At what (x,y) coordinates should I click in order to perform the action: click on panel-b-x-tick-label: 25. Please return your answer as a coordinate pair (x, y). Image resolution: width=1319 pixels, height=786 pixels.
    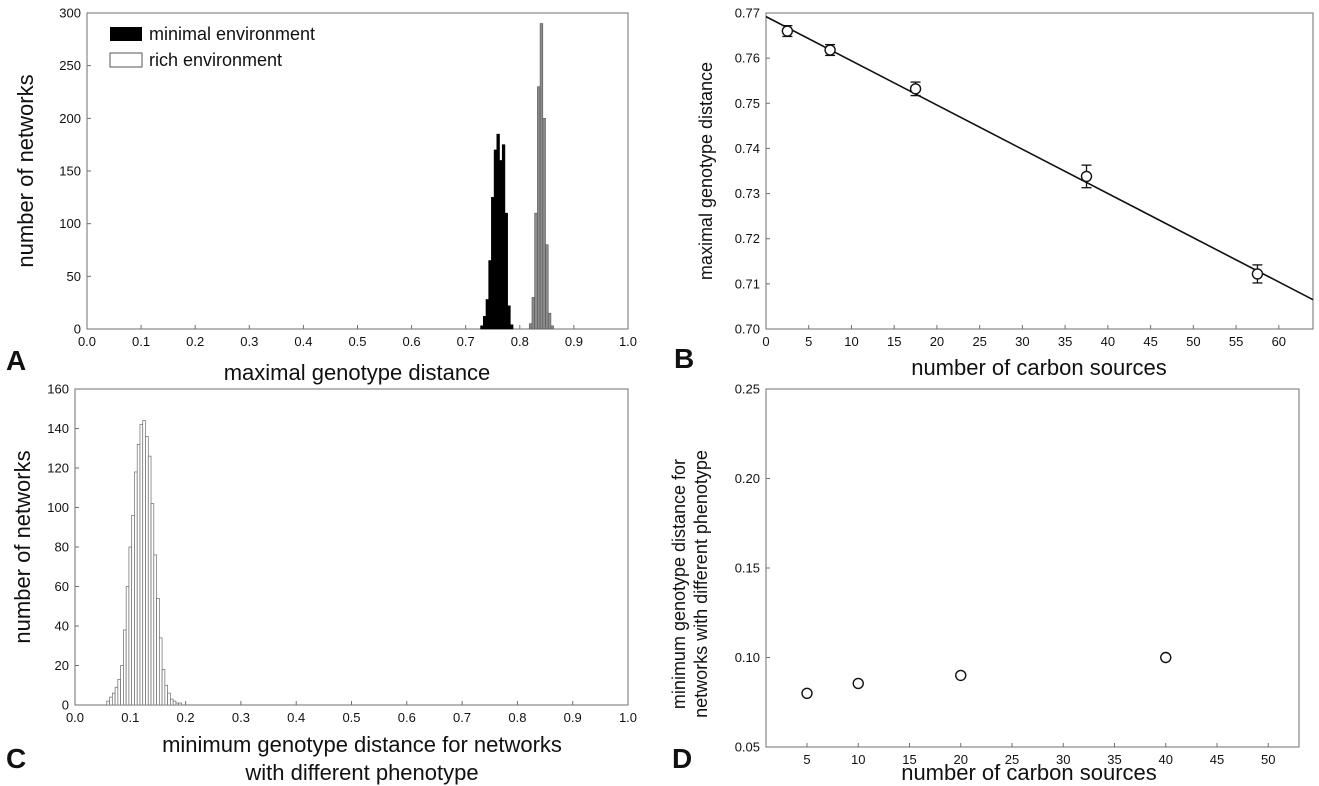
    Looking at the image, I should click on (979, 341).